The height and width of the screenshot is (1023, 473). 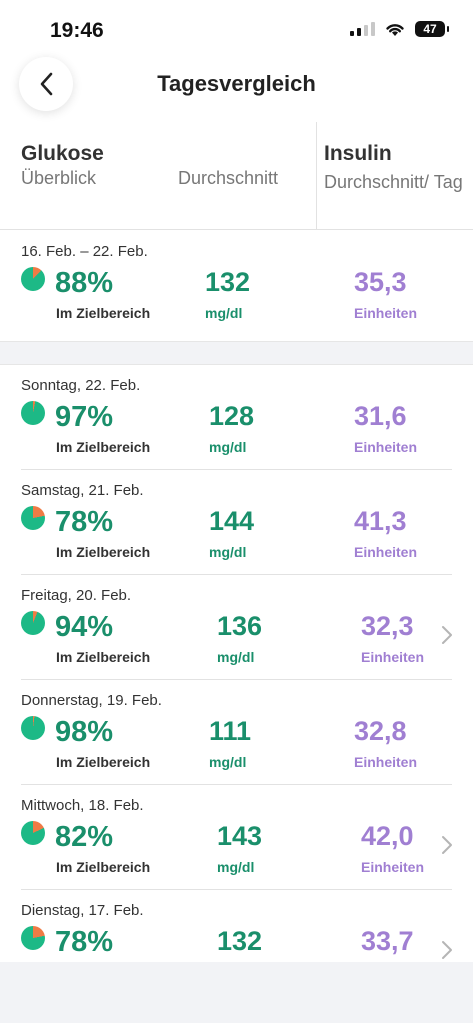 I want to click on glukose-heading: Glukose, so click(x=62, y=153).